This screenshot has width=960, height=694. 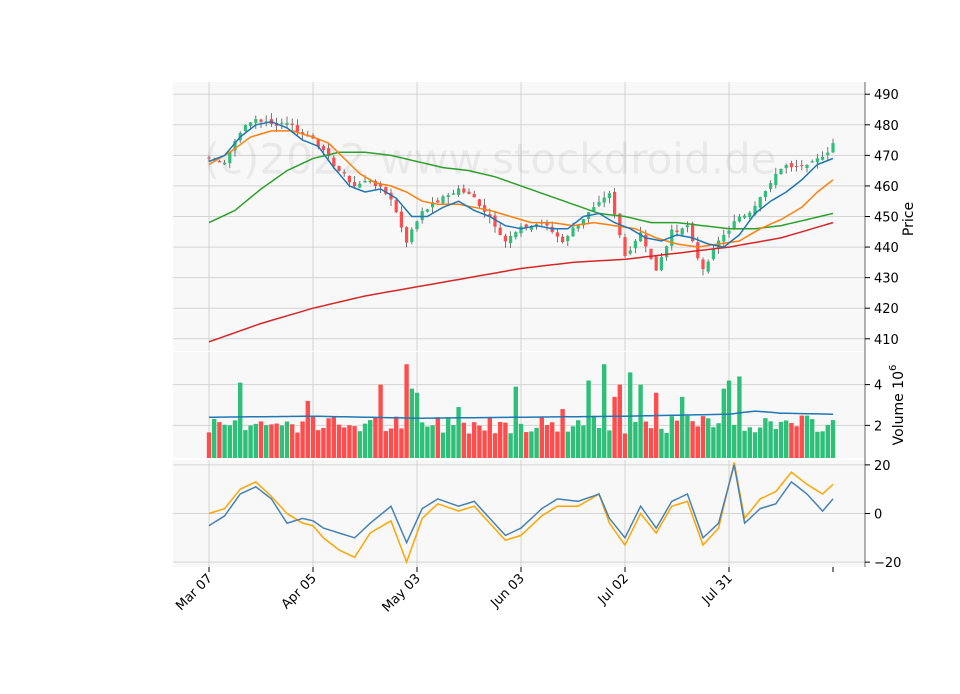 What do you see at coordinates (613, 589) in the screenshot?
I see `x-tick-label: Jul 02` at bounding box center [613, 589].